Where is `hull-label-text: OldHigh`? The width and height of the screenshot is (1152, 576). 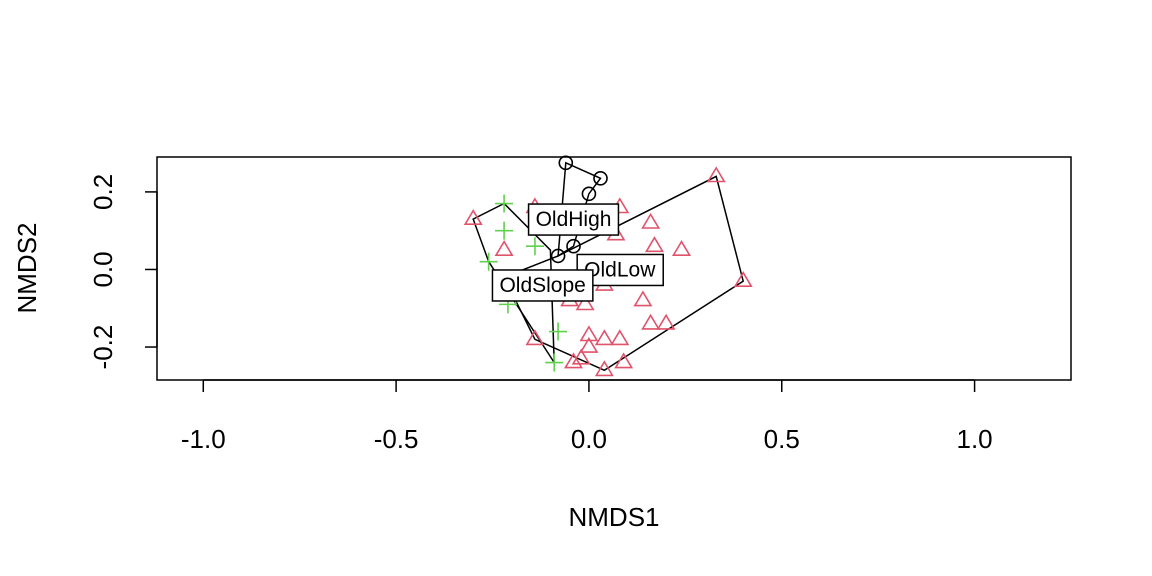
hull-label-text: OldHigh is located at coordinates (574, 219).